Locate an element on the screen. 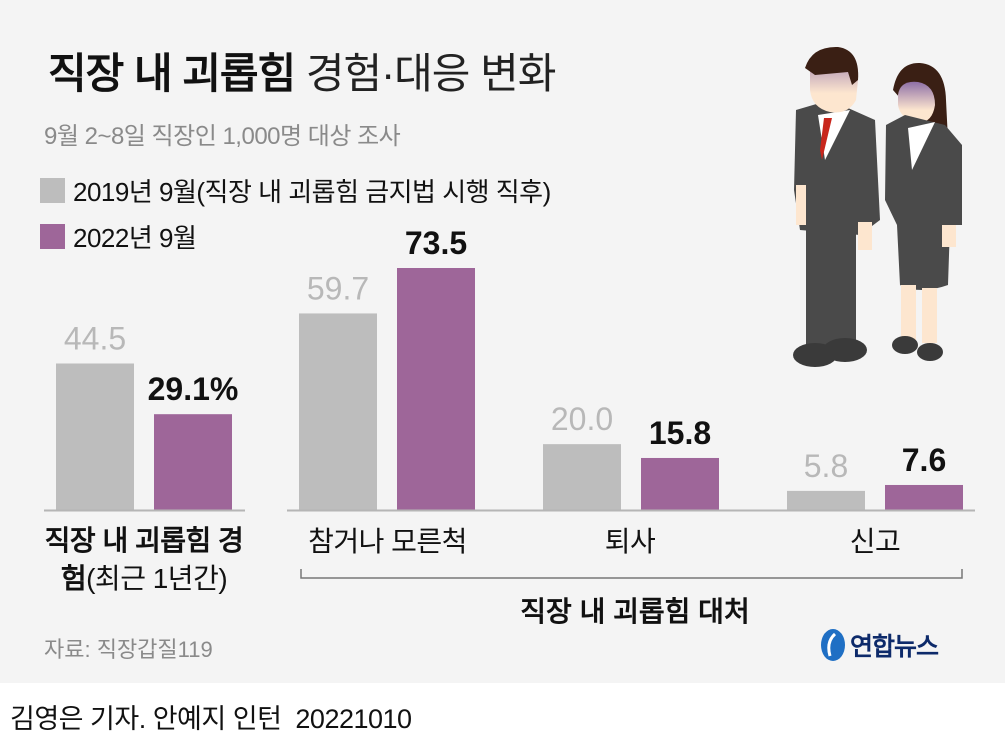 This screenshot has height=742, width=1005. group-label-response: 직장 내 괴롭힘 대처 is located at coordinates (635, 611).